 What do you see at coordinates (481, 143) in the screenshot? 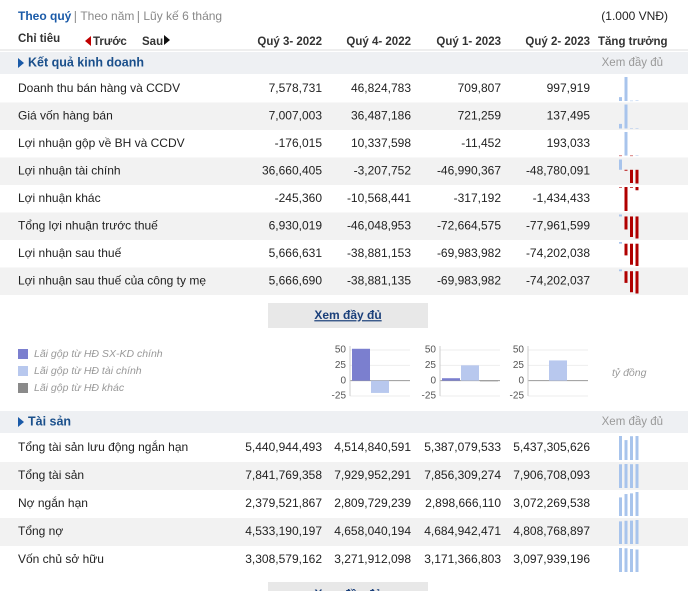
I see `cell: -11,452` at bounding box center [481, 143].